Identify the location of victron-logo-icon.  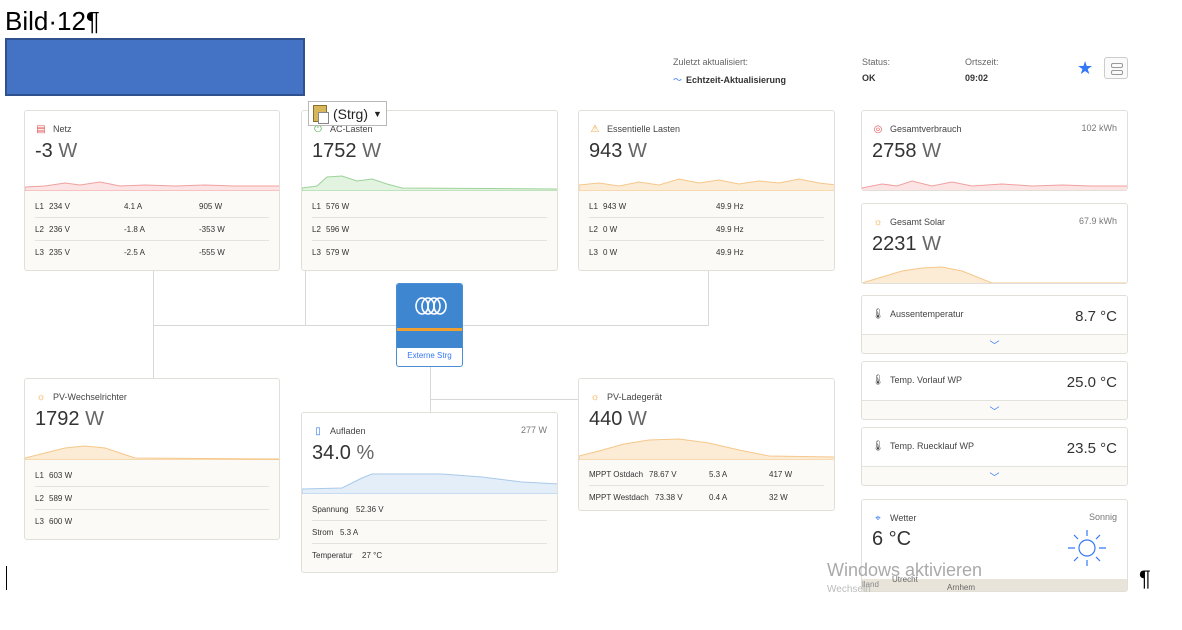
(429, 307).